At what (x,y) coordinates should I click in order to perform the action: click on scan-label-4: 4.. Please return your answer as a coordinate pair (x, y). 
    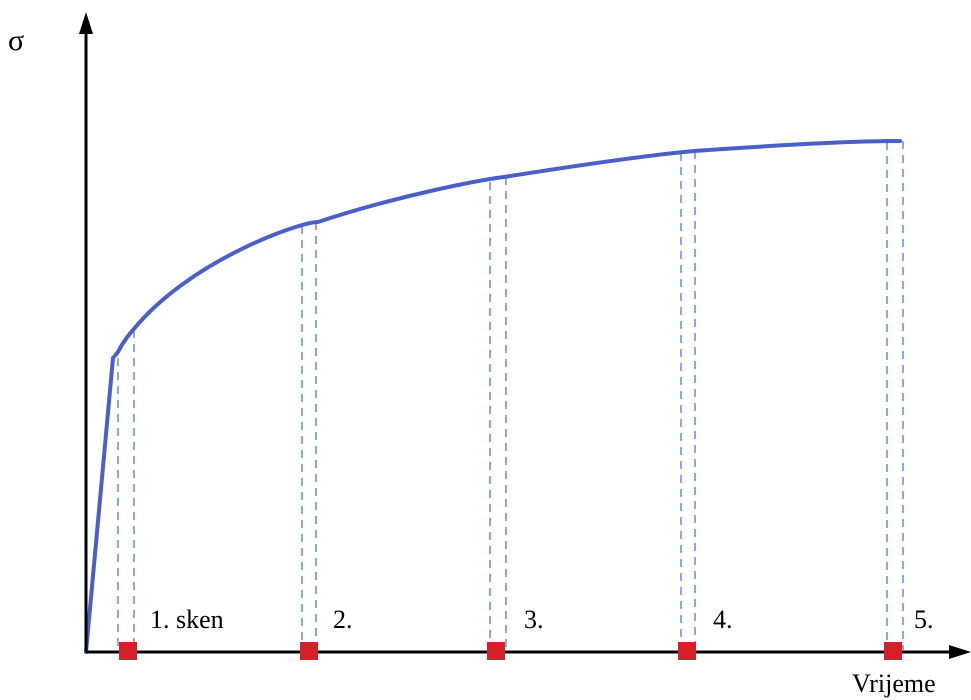
    Looking at the image, I should click on (723, 619).